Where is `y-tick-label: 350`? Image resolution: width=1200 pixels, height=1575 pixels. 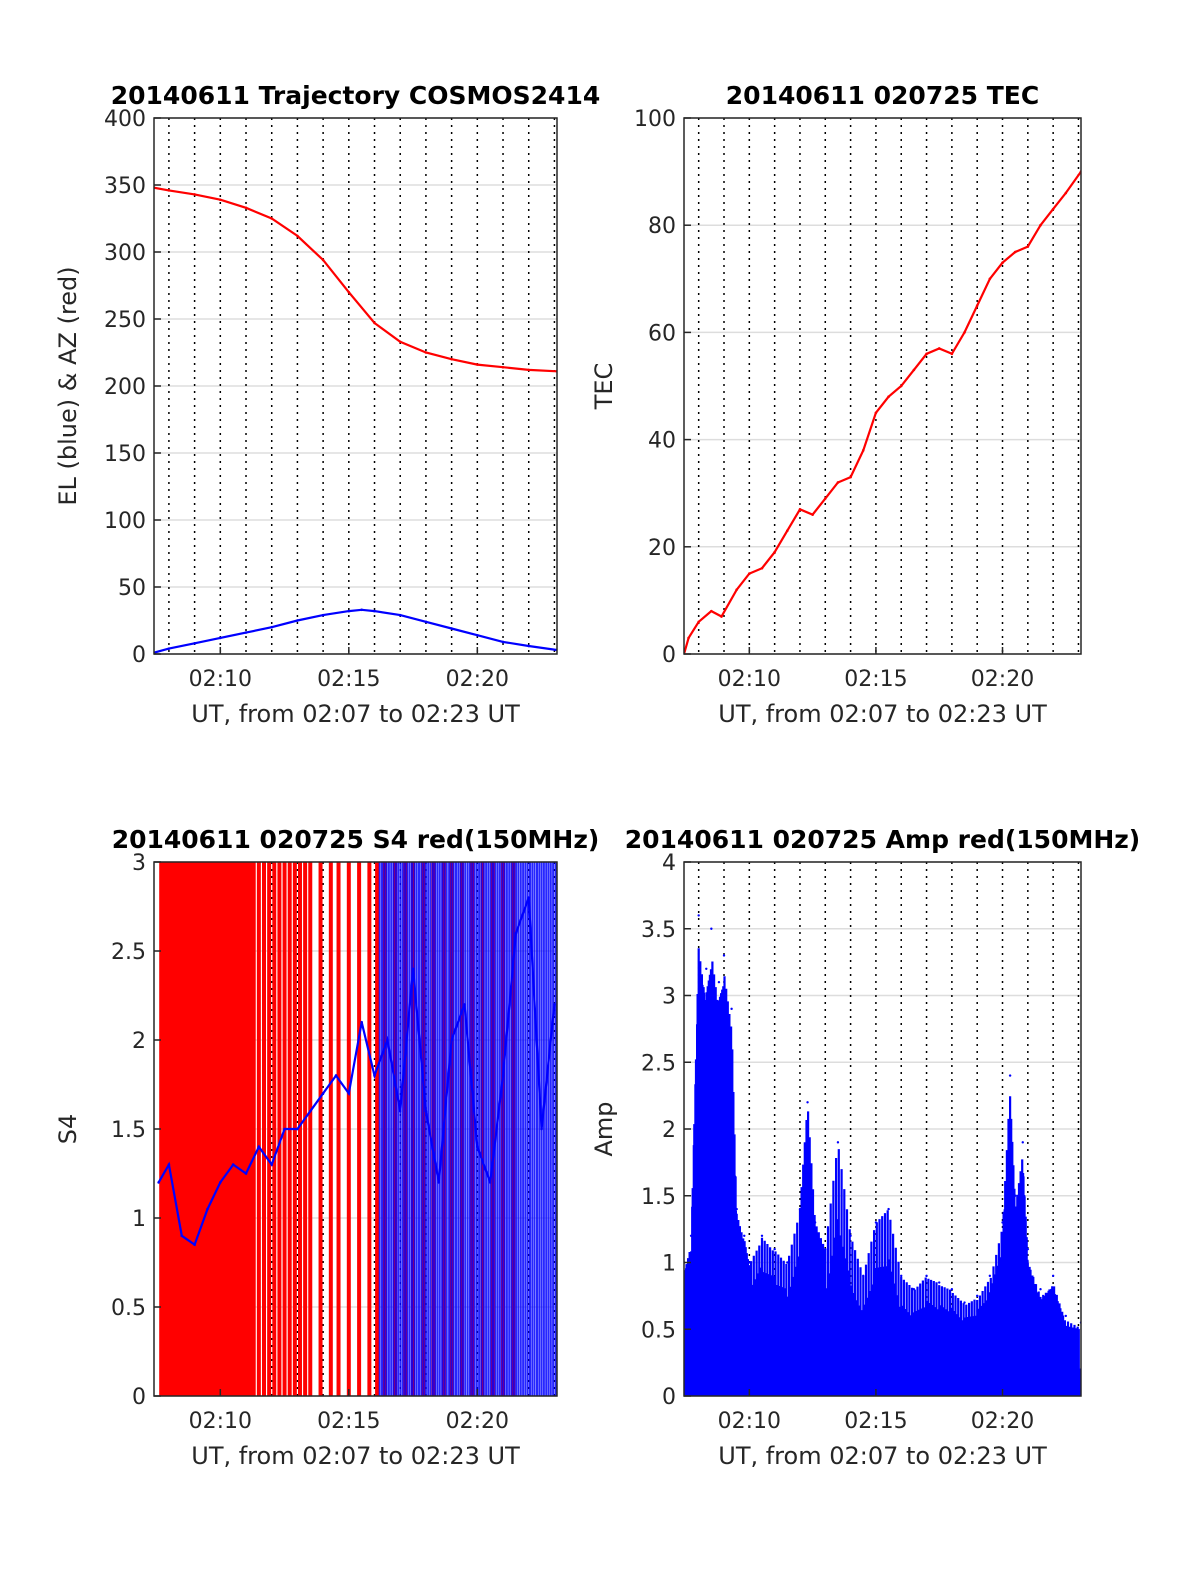 y-tick-label: 350 is located at coordinates (125, 186).